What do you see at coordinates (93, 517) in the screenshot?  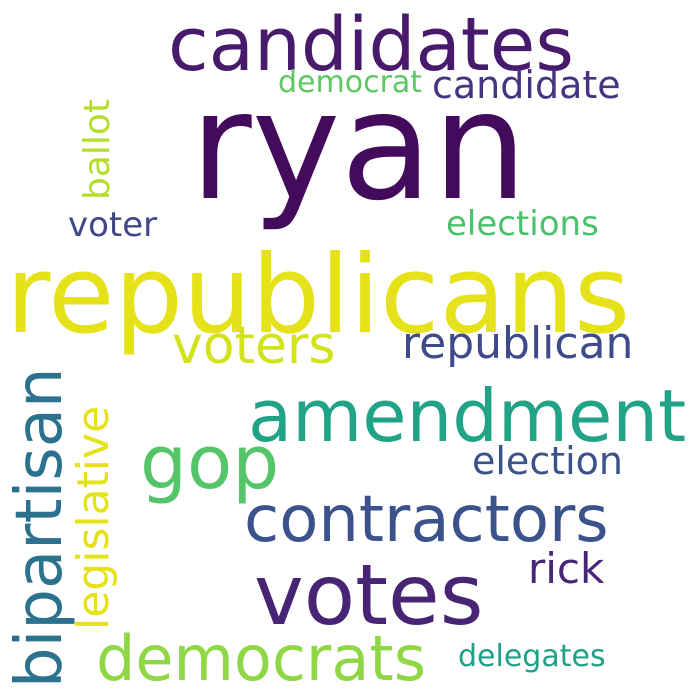 I see `word-legislative: legislative` at bounding box center [93, 517].